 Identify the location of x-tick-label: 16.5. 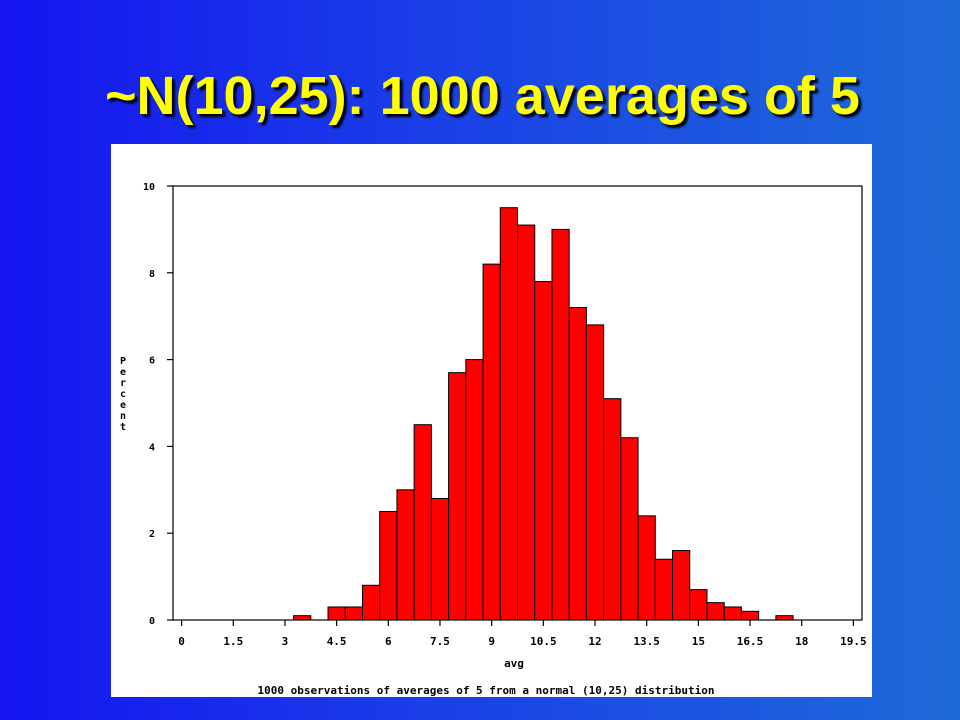
(750, 641).